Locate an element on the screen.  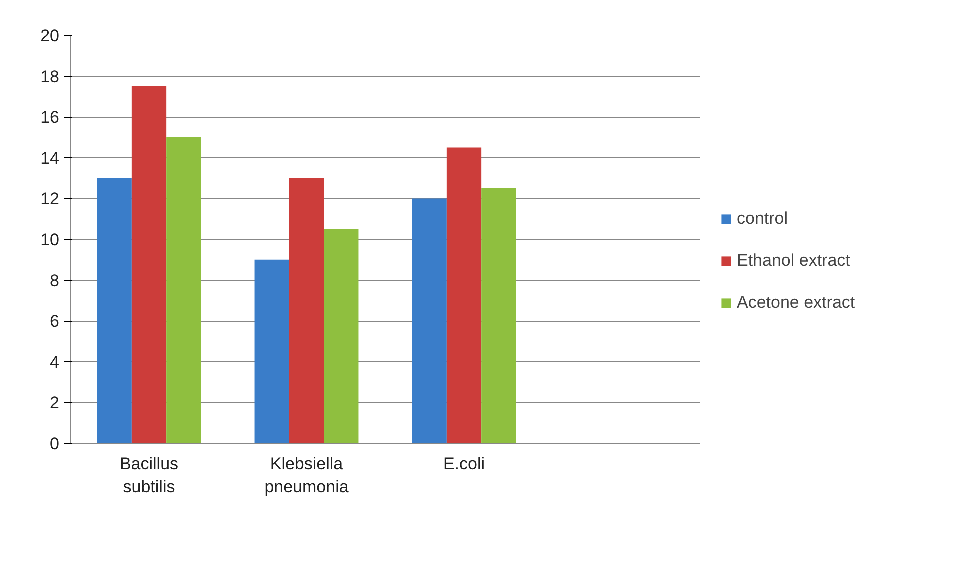
legend-label: Ethanol extract is located at coordinates (793, 261).